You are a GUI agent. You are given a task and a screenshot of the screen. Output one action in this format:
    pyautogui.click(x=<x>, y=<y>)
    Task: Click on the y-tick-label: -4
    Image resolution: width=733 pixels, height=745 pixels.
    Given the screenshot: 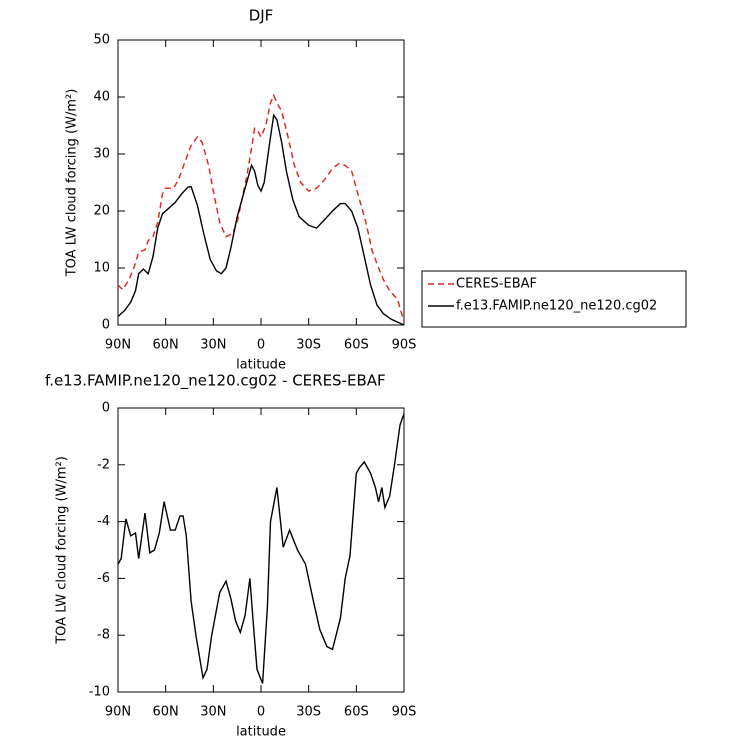 What is the action you would take?
    pyautogui.click(x=103, y=521)
    